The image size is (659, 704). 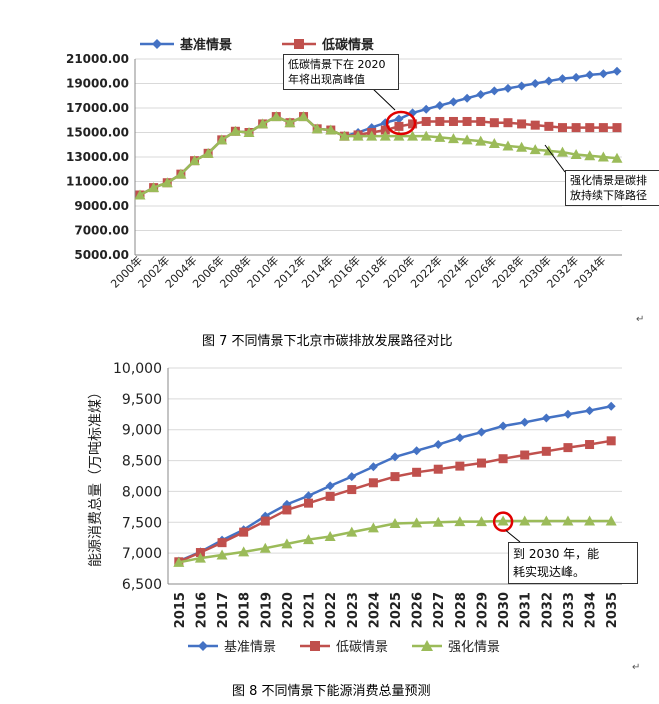 I want to click on x-tick-label: 2018, so click(x=245, y=610).